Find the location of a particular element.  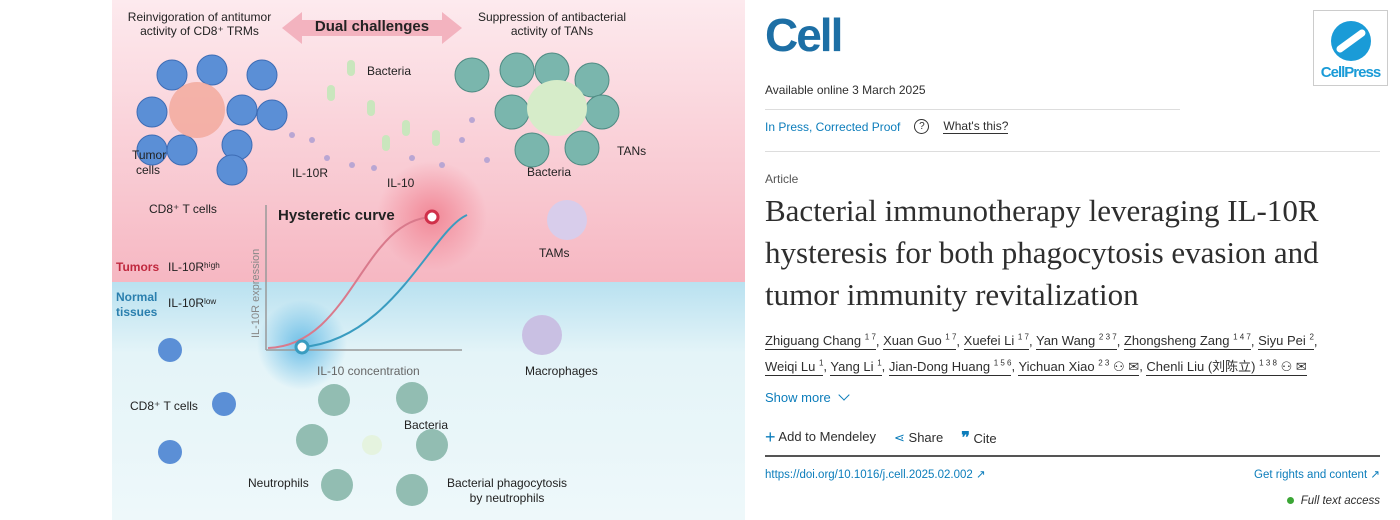

cd8-cell-cluster is located at coordinates (212, 120).